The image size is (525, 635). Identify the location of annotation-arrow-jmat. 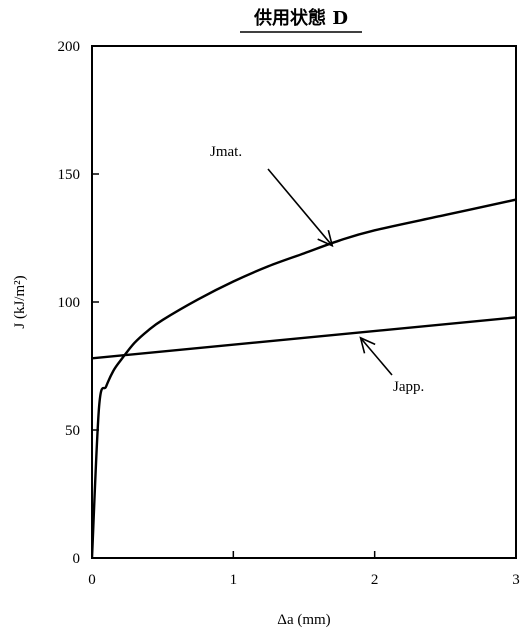
(300, 207).